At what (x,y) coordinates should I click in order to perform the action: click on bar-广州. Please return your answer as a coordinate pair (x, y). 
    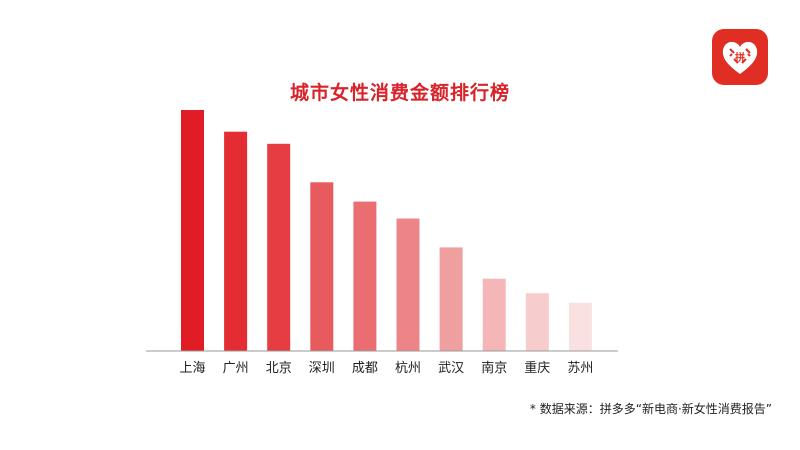
    Looking at the image, I should click on (236, 241).